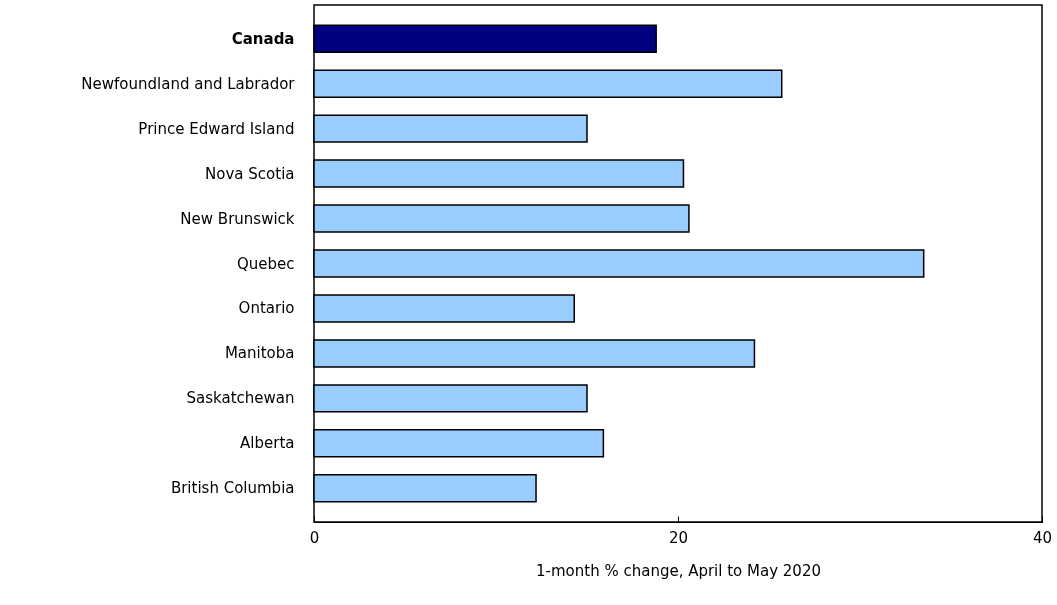 This screenshot has width=1057, height=605. Describe the element at coordinates (216, 128) in the screenshot. I see `y-tick-label: Prince Edward Island` at that location.